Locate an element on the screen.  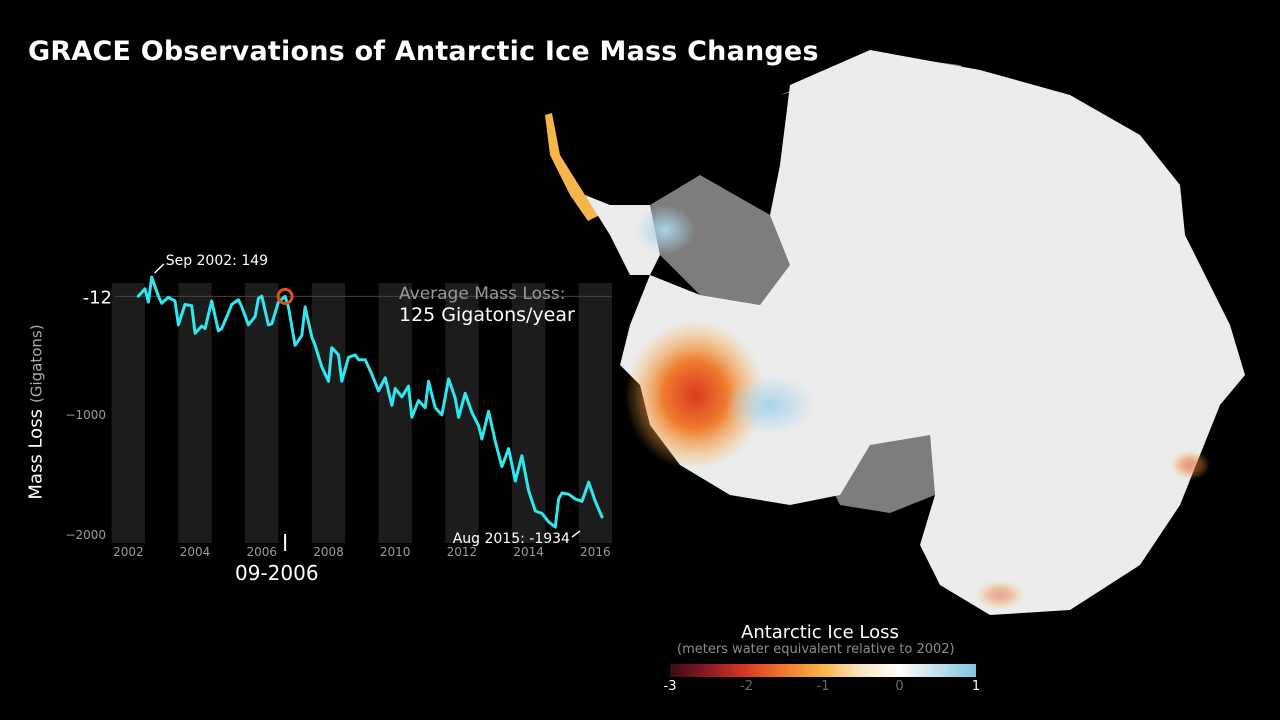
colorbar-title: Antarctic Ice Loss is located at coordinates (820, 632).